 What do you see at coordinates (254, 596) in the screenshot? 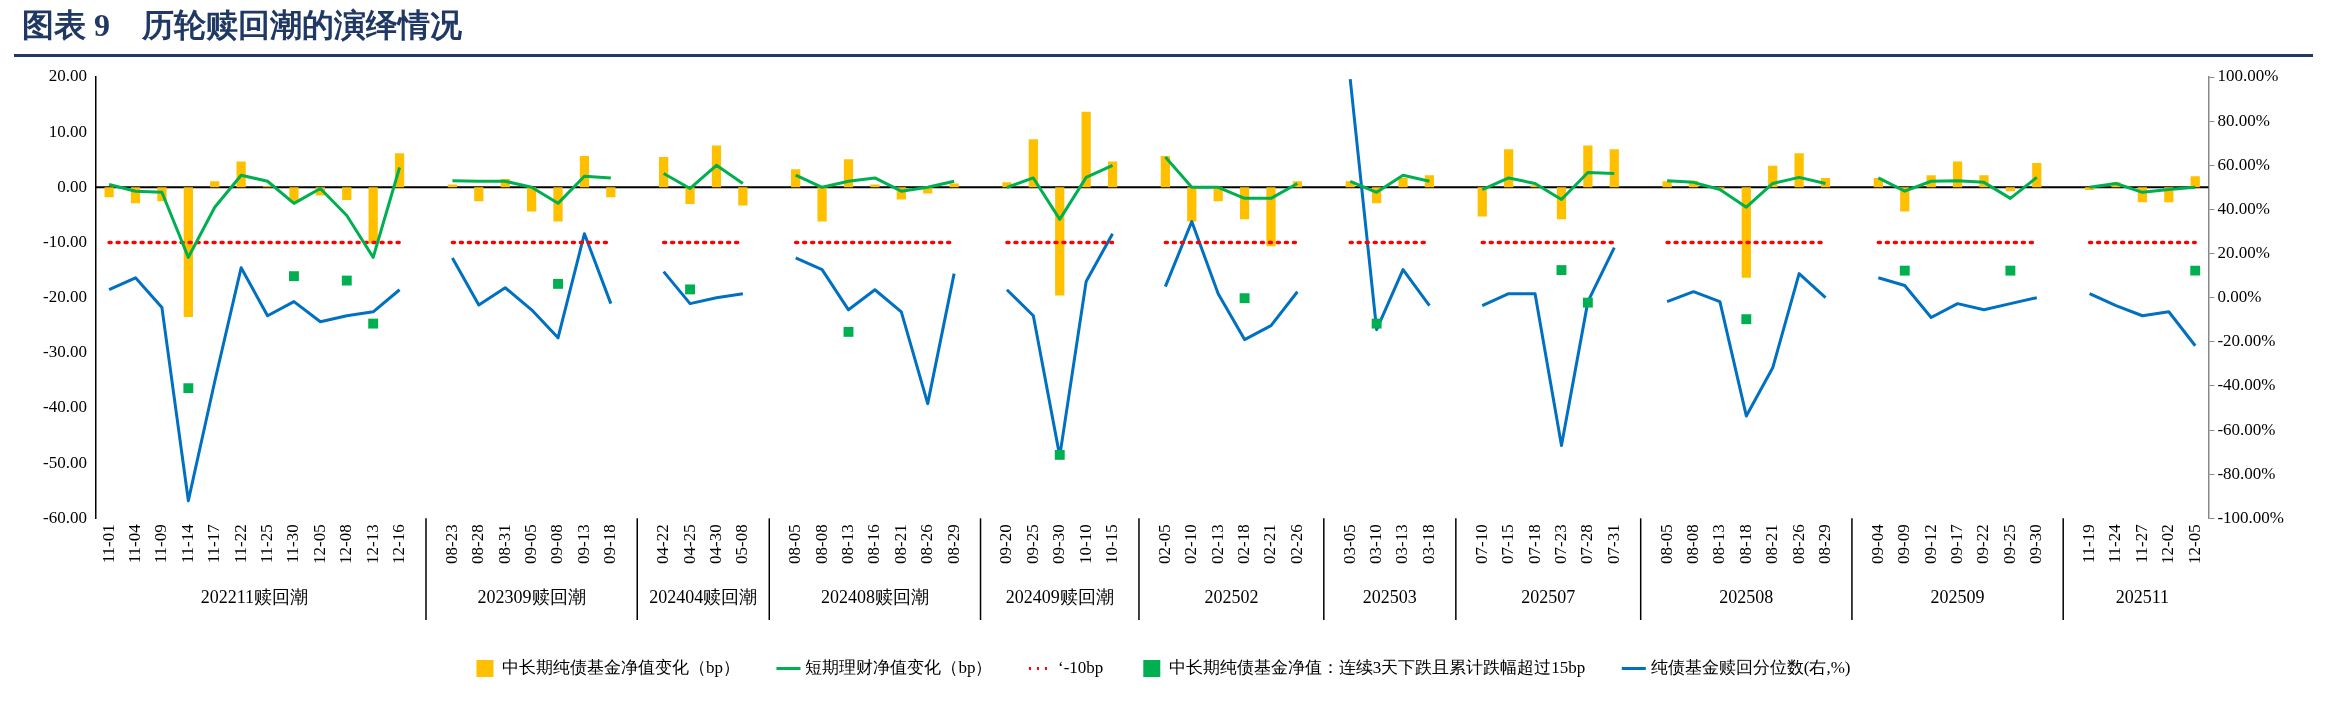
I see `text: 202211赎回潮` at bounding box center [254, 596].